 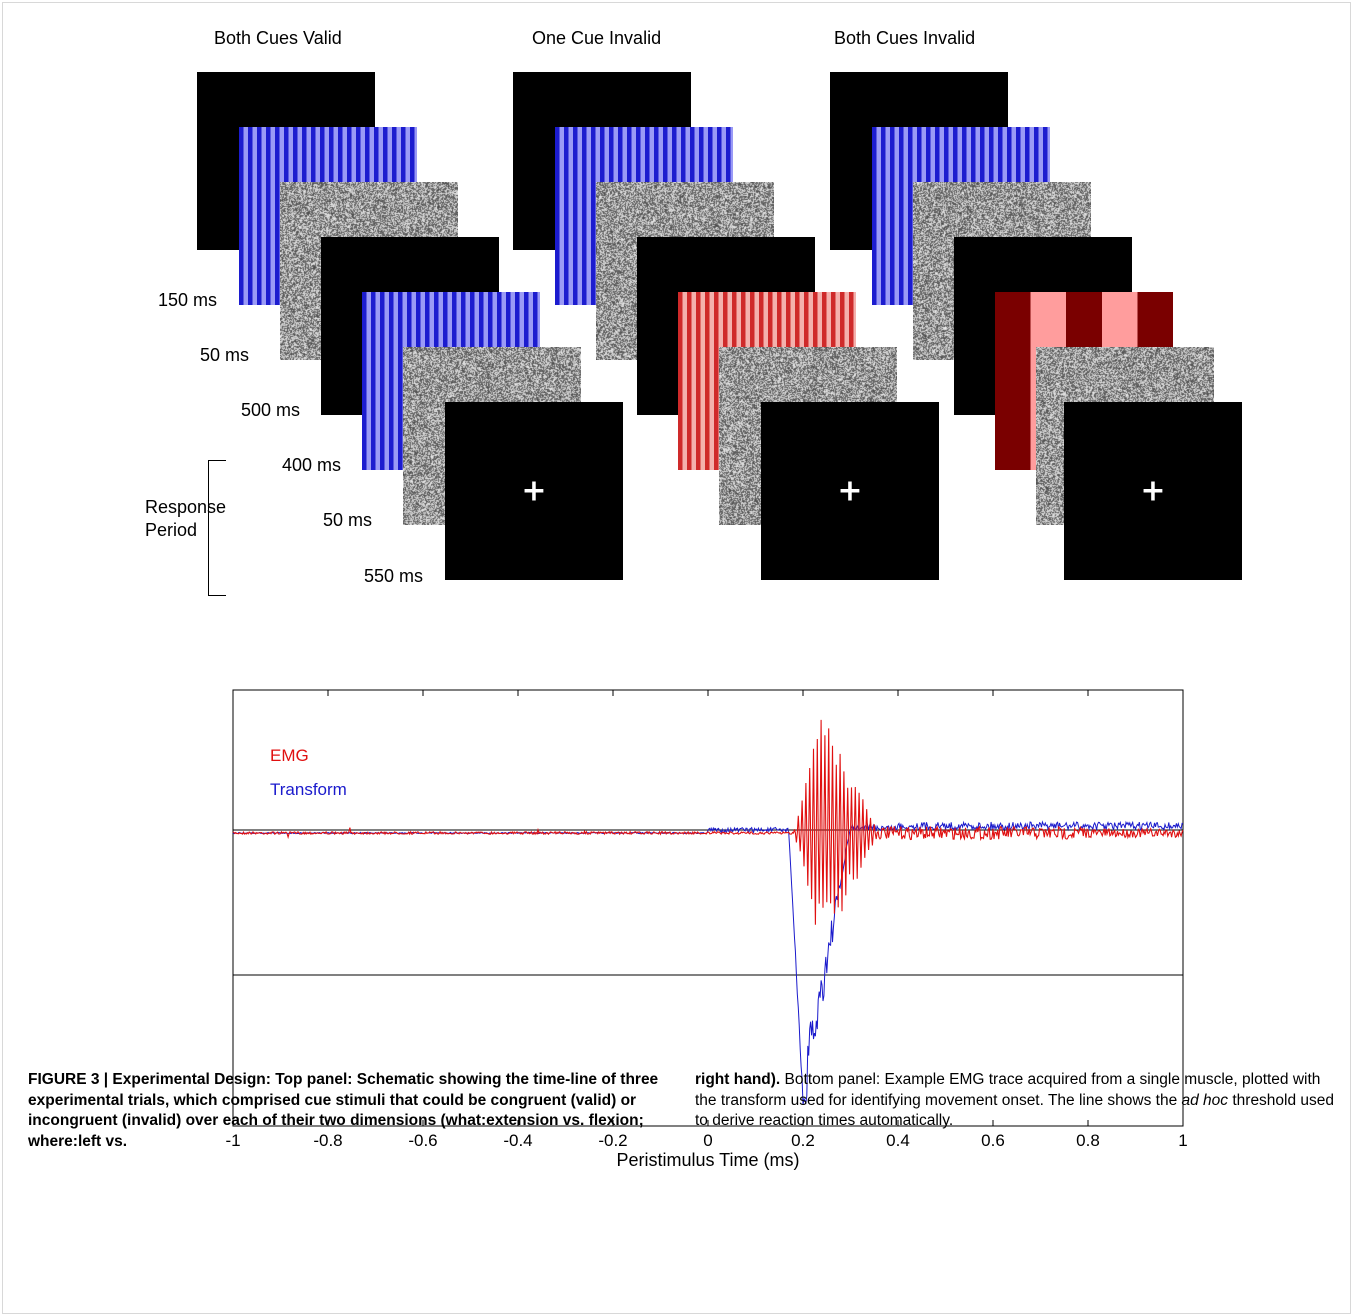 What do you see at coordinates (707, 1160) in the screenshot?
I see `x-axis-label: Peristimulus Time (ms)` at bounding box center [707, 1160].